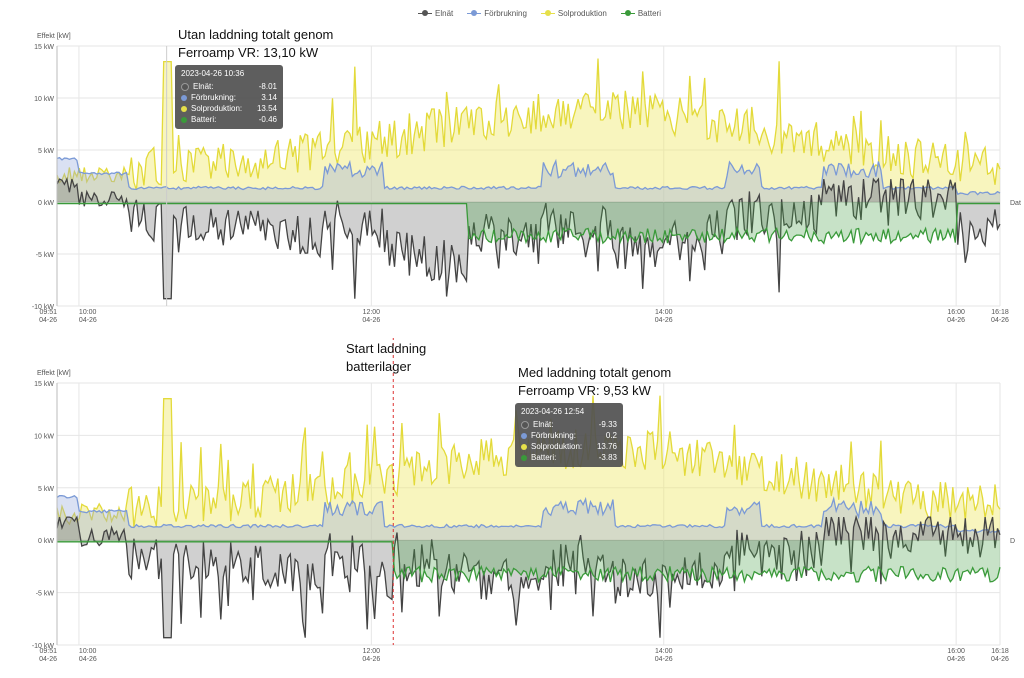  What do you see at coordinates (444, 13) in the screenshot?
I see `legend-label: Elnät` at bounding box center [444, 13].